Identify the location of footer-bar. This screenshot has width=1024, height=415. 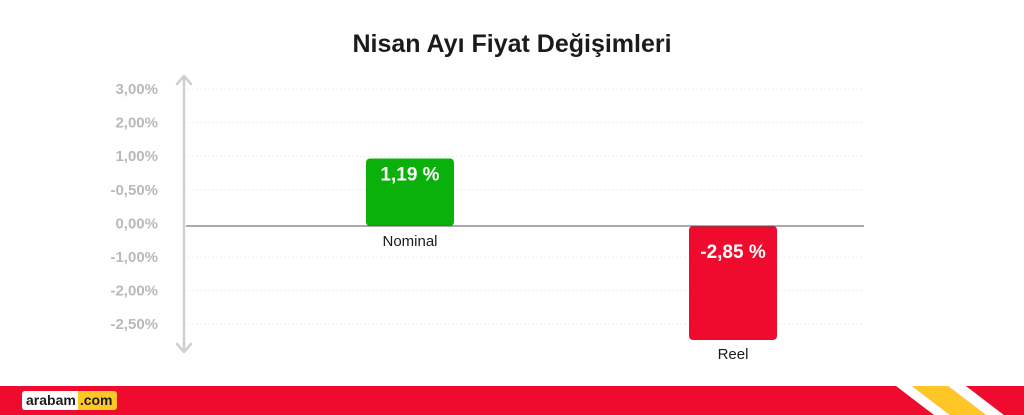
(512, 400).